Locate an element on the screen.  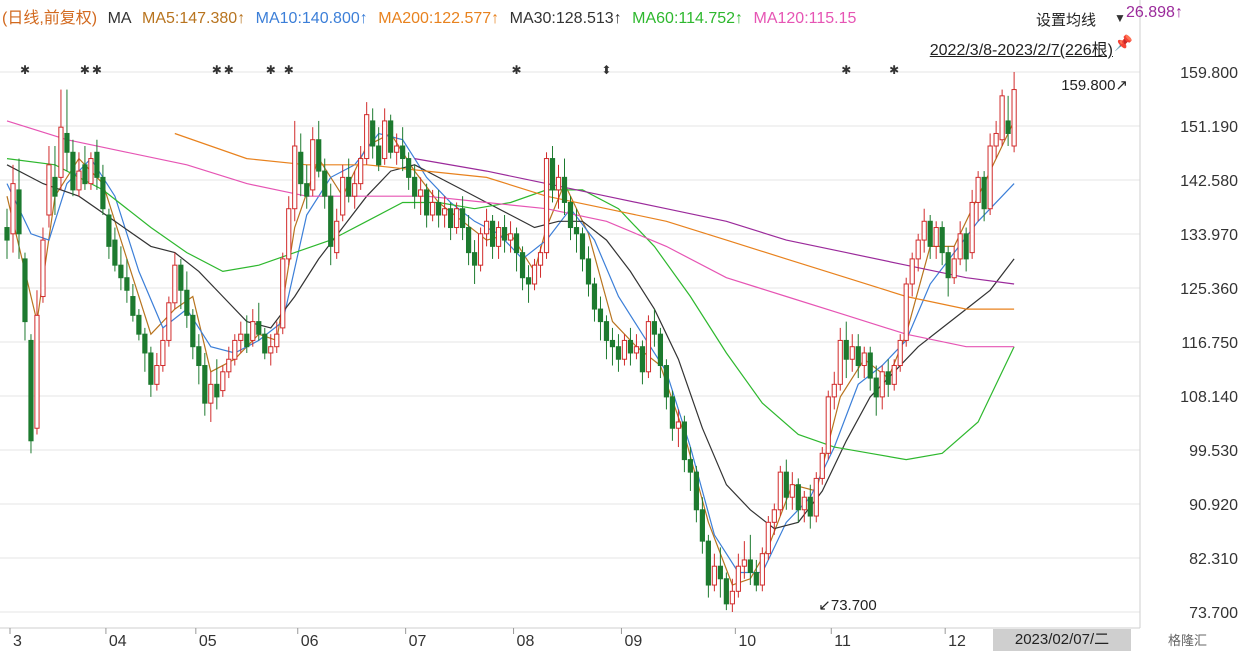
x-tick-label: 10 is located at coordinates (747, 641).